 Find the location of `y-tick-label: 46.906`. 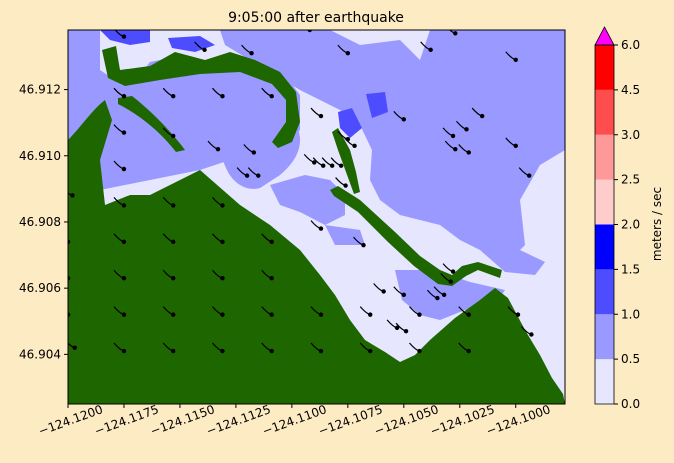

y-tick-label: 46.906 is located at coordinates (40, 288).